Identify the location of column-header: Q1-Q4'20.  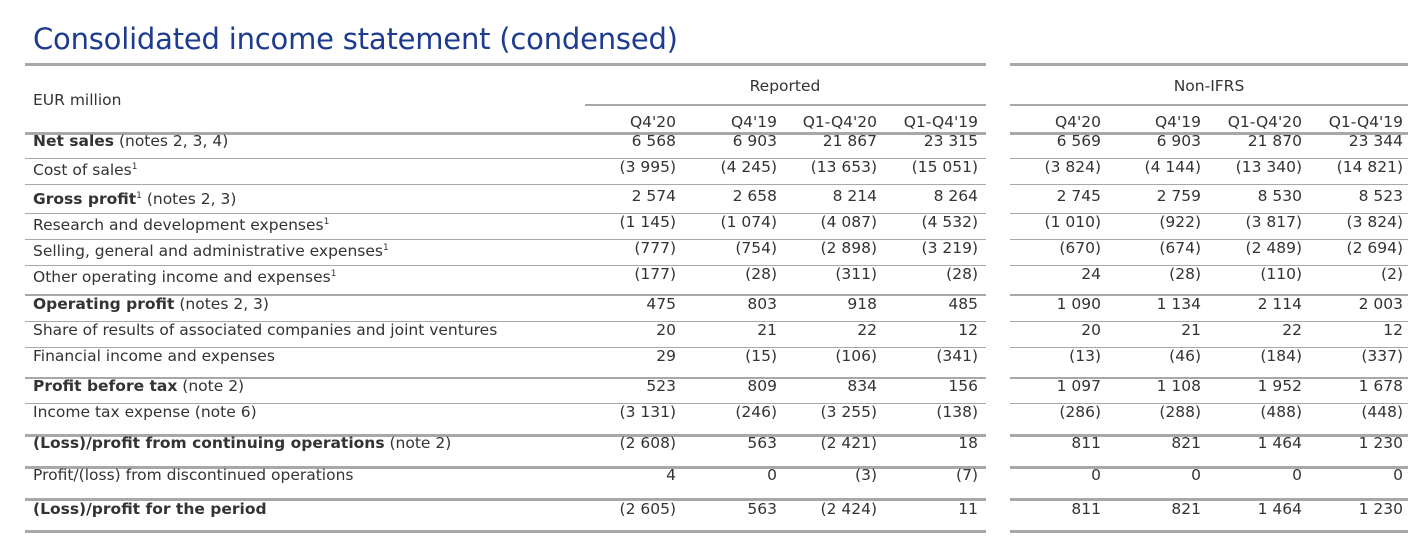
(839, 122).